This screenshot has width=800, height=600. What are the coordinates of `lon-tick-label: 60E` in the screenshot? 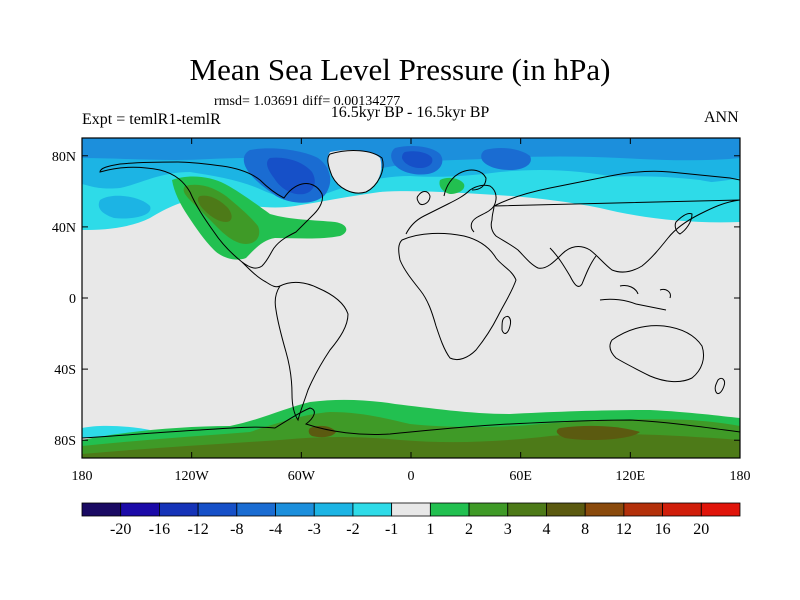 It's located at (520, 476).